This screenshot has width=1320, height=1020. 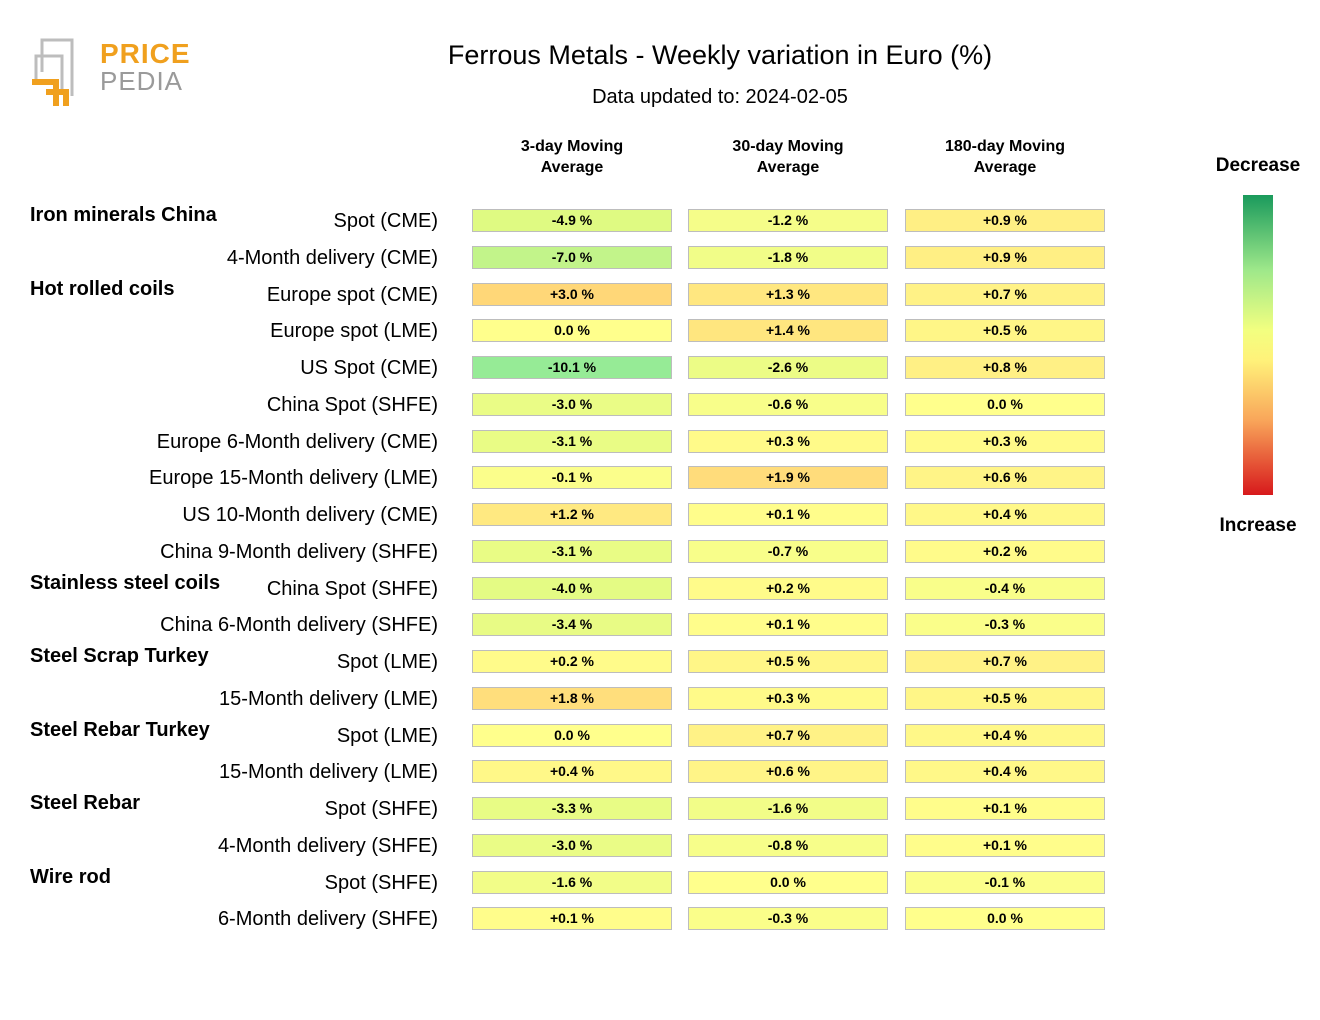 What do you see at coordinates (788, 294) in the screenshot?
I see `heatmap-cell: +1.3 %` at bounding box center [788, 294].